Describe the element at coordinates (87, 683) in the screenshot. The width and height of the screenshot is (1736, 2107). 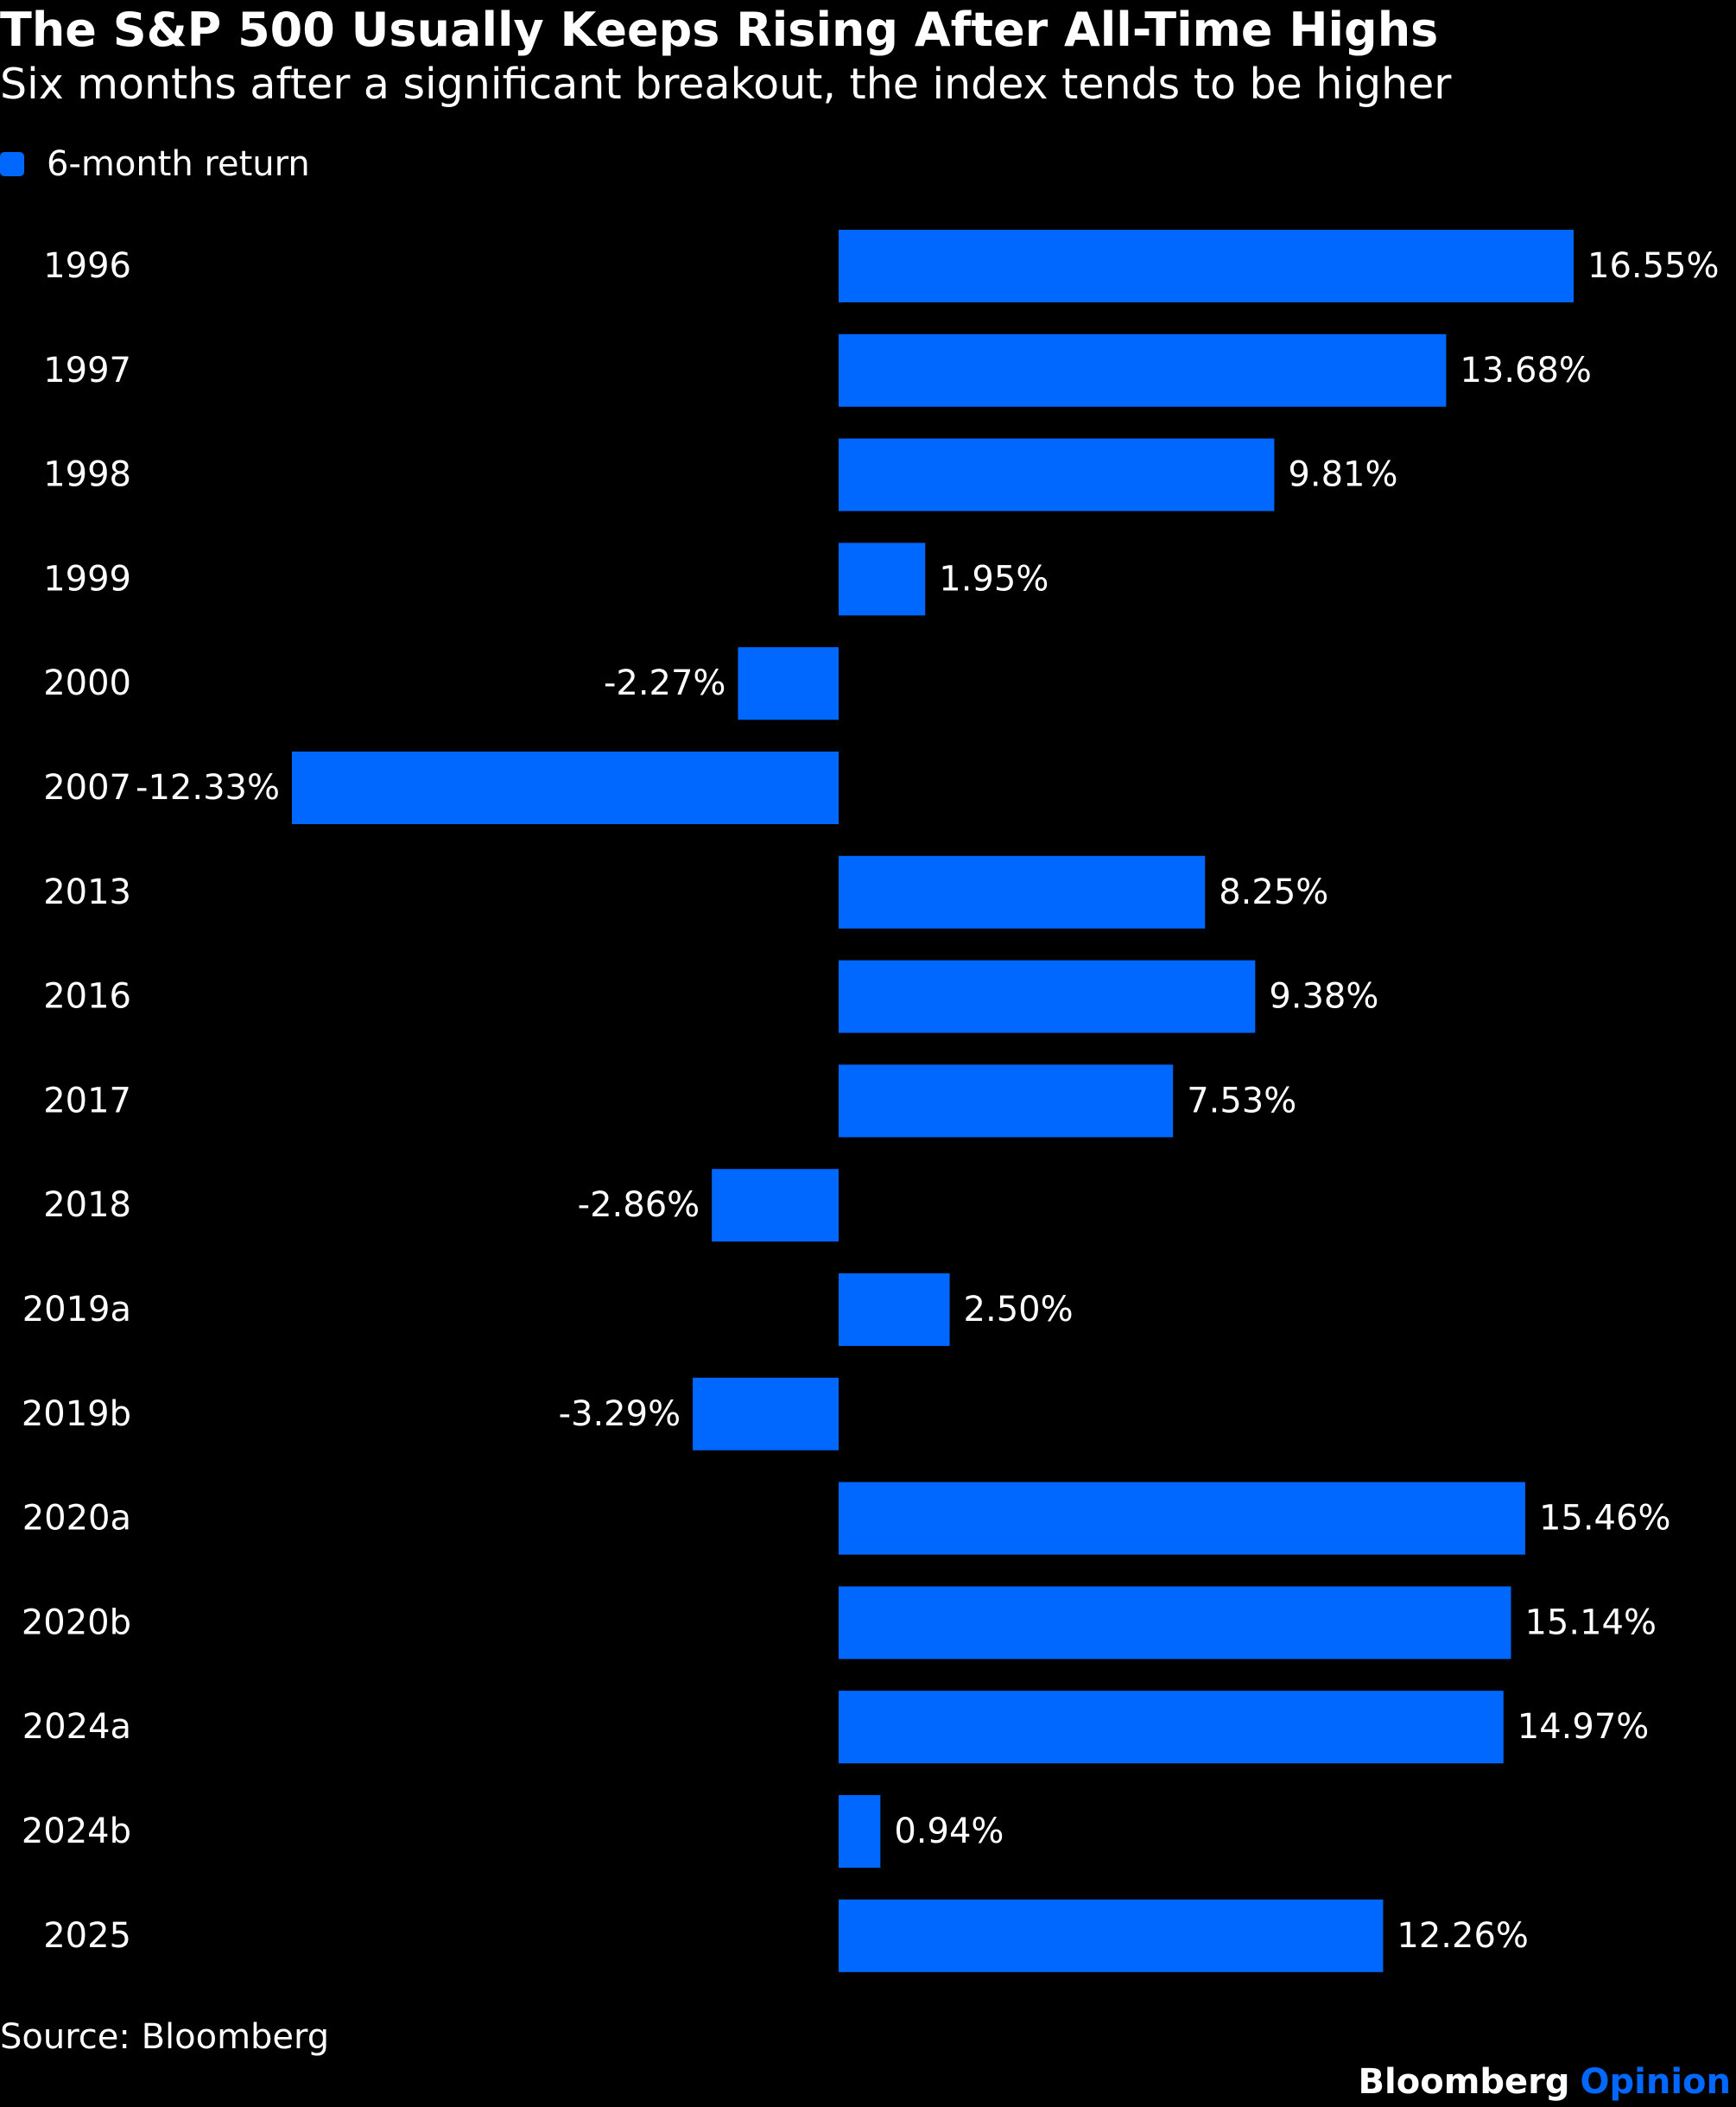
I see `category-label: 2000` at that location.